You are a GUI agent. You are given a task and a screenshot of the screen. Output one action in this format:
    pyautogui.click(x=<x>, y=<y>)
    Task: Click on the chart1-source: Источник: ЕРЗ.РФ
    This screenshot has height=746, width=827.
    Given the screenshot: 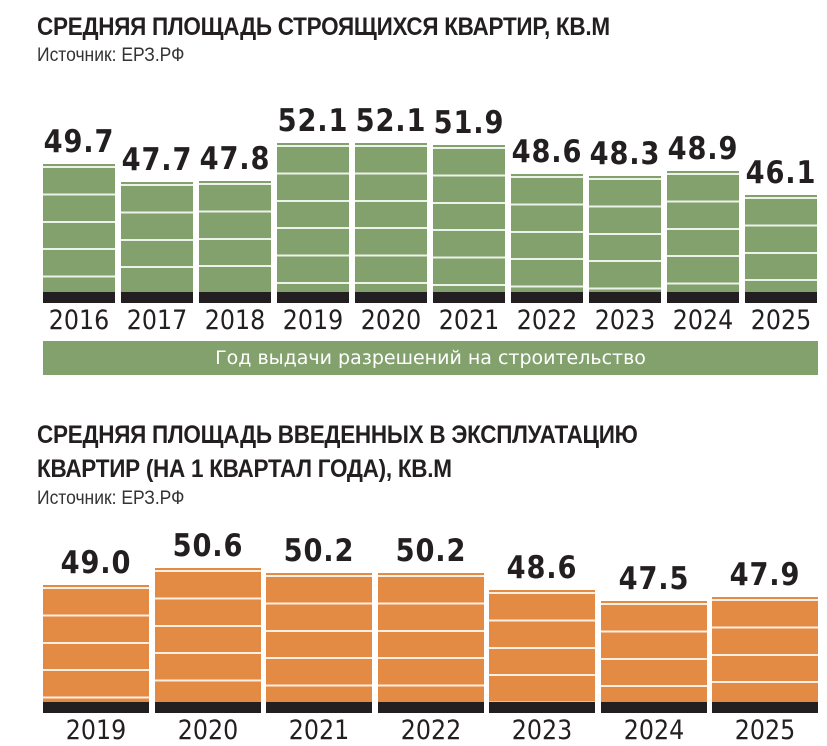 What is the action you would take?
    pyautogui.click(x=111, y=55)
    